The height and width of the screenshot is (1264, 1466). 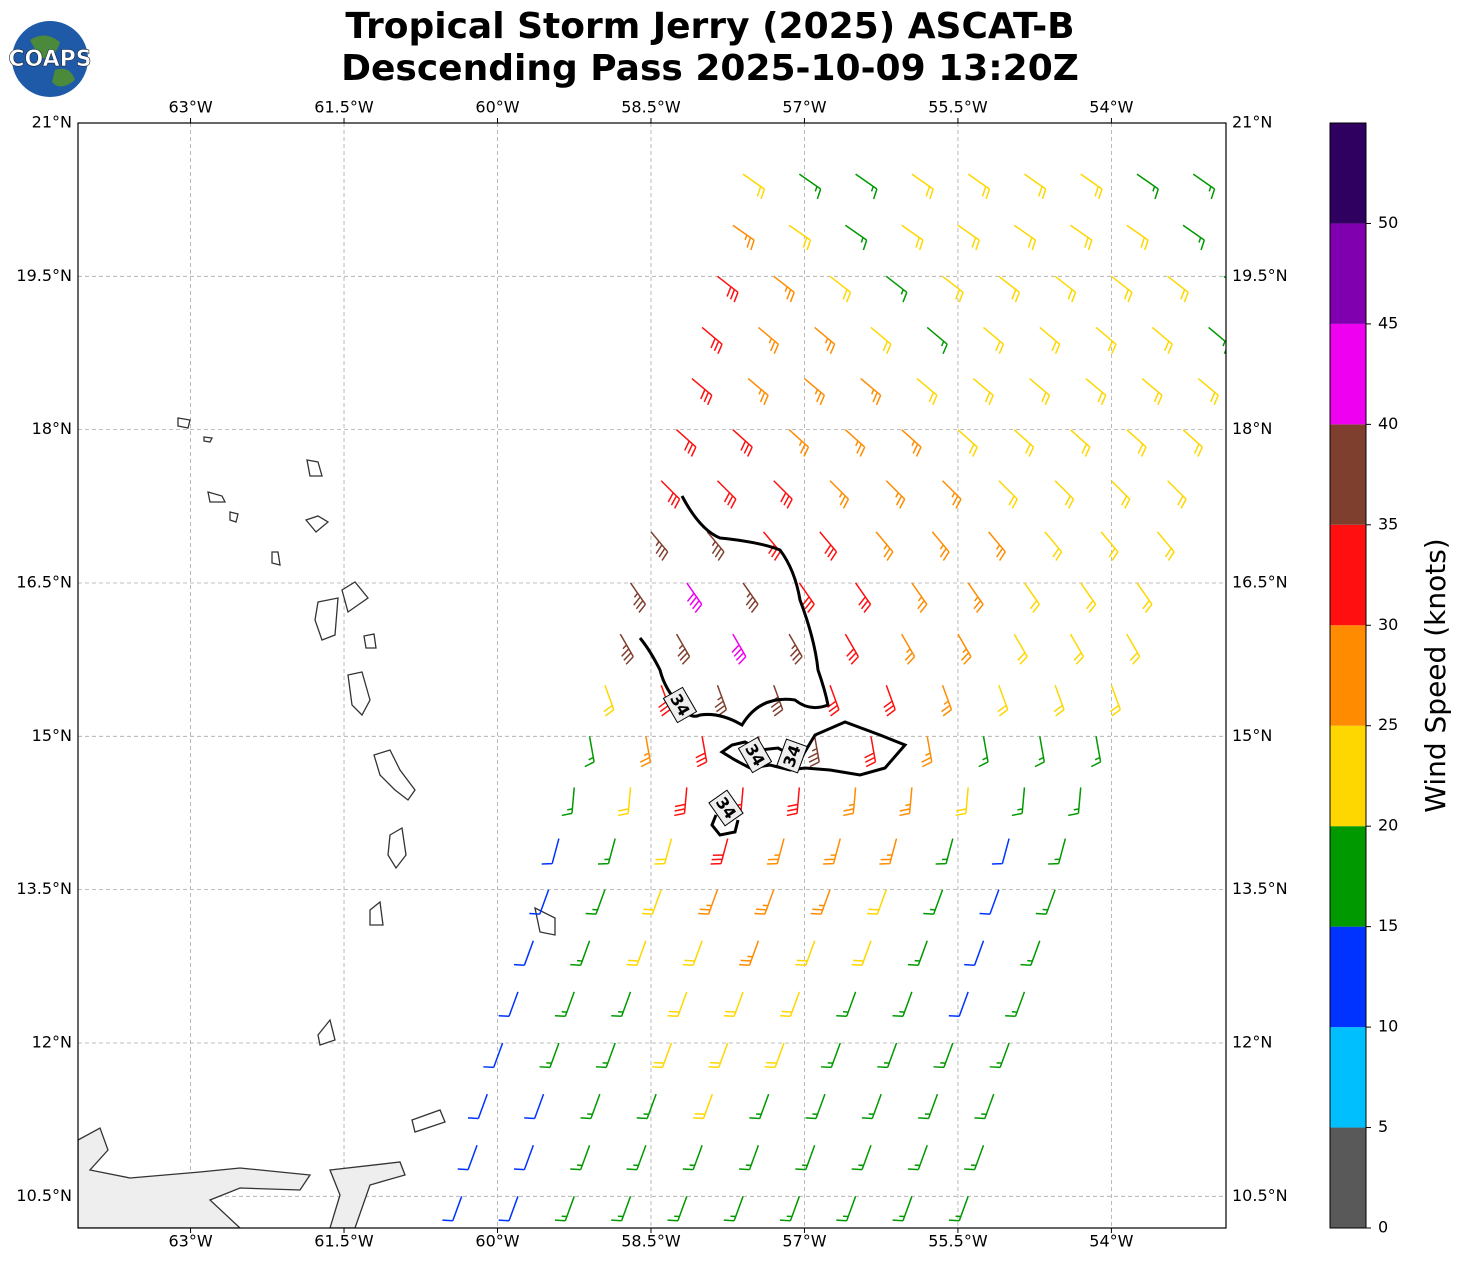 I want to click on colorbar-tick-label: 30, so click(x=1388, y=624).